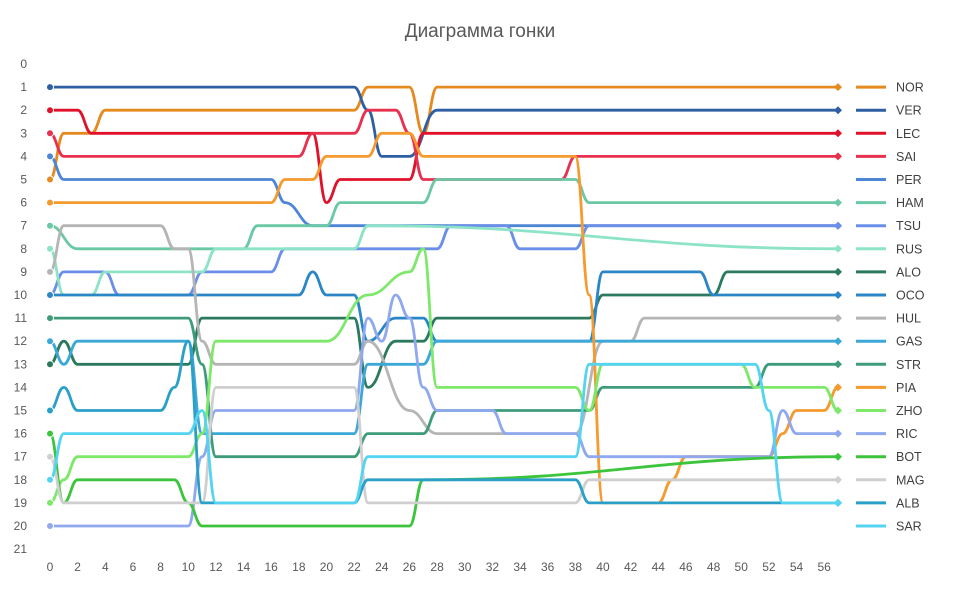 The image size is (960, 593). What do you see at coordinates (23, 87) in the screenshot?
I see `y-tick-label: 1` at bounding box center [23, 87].